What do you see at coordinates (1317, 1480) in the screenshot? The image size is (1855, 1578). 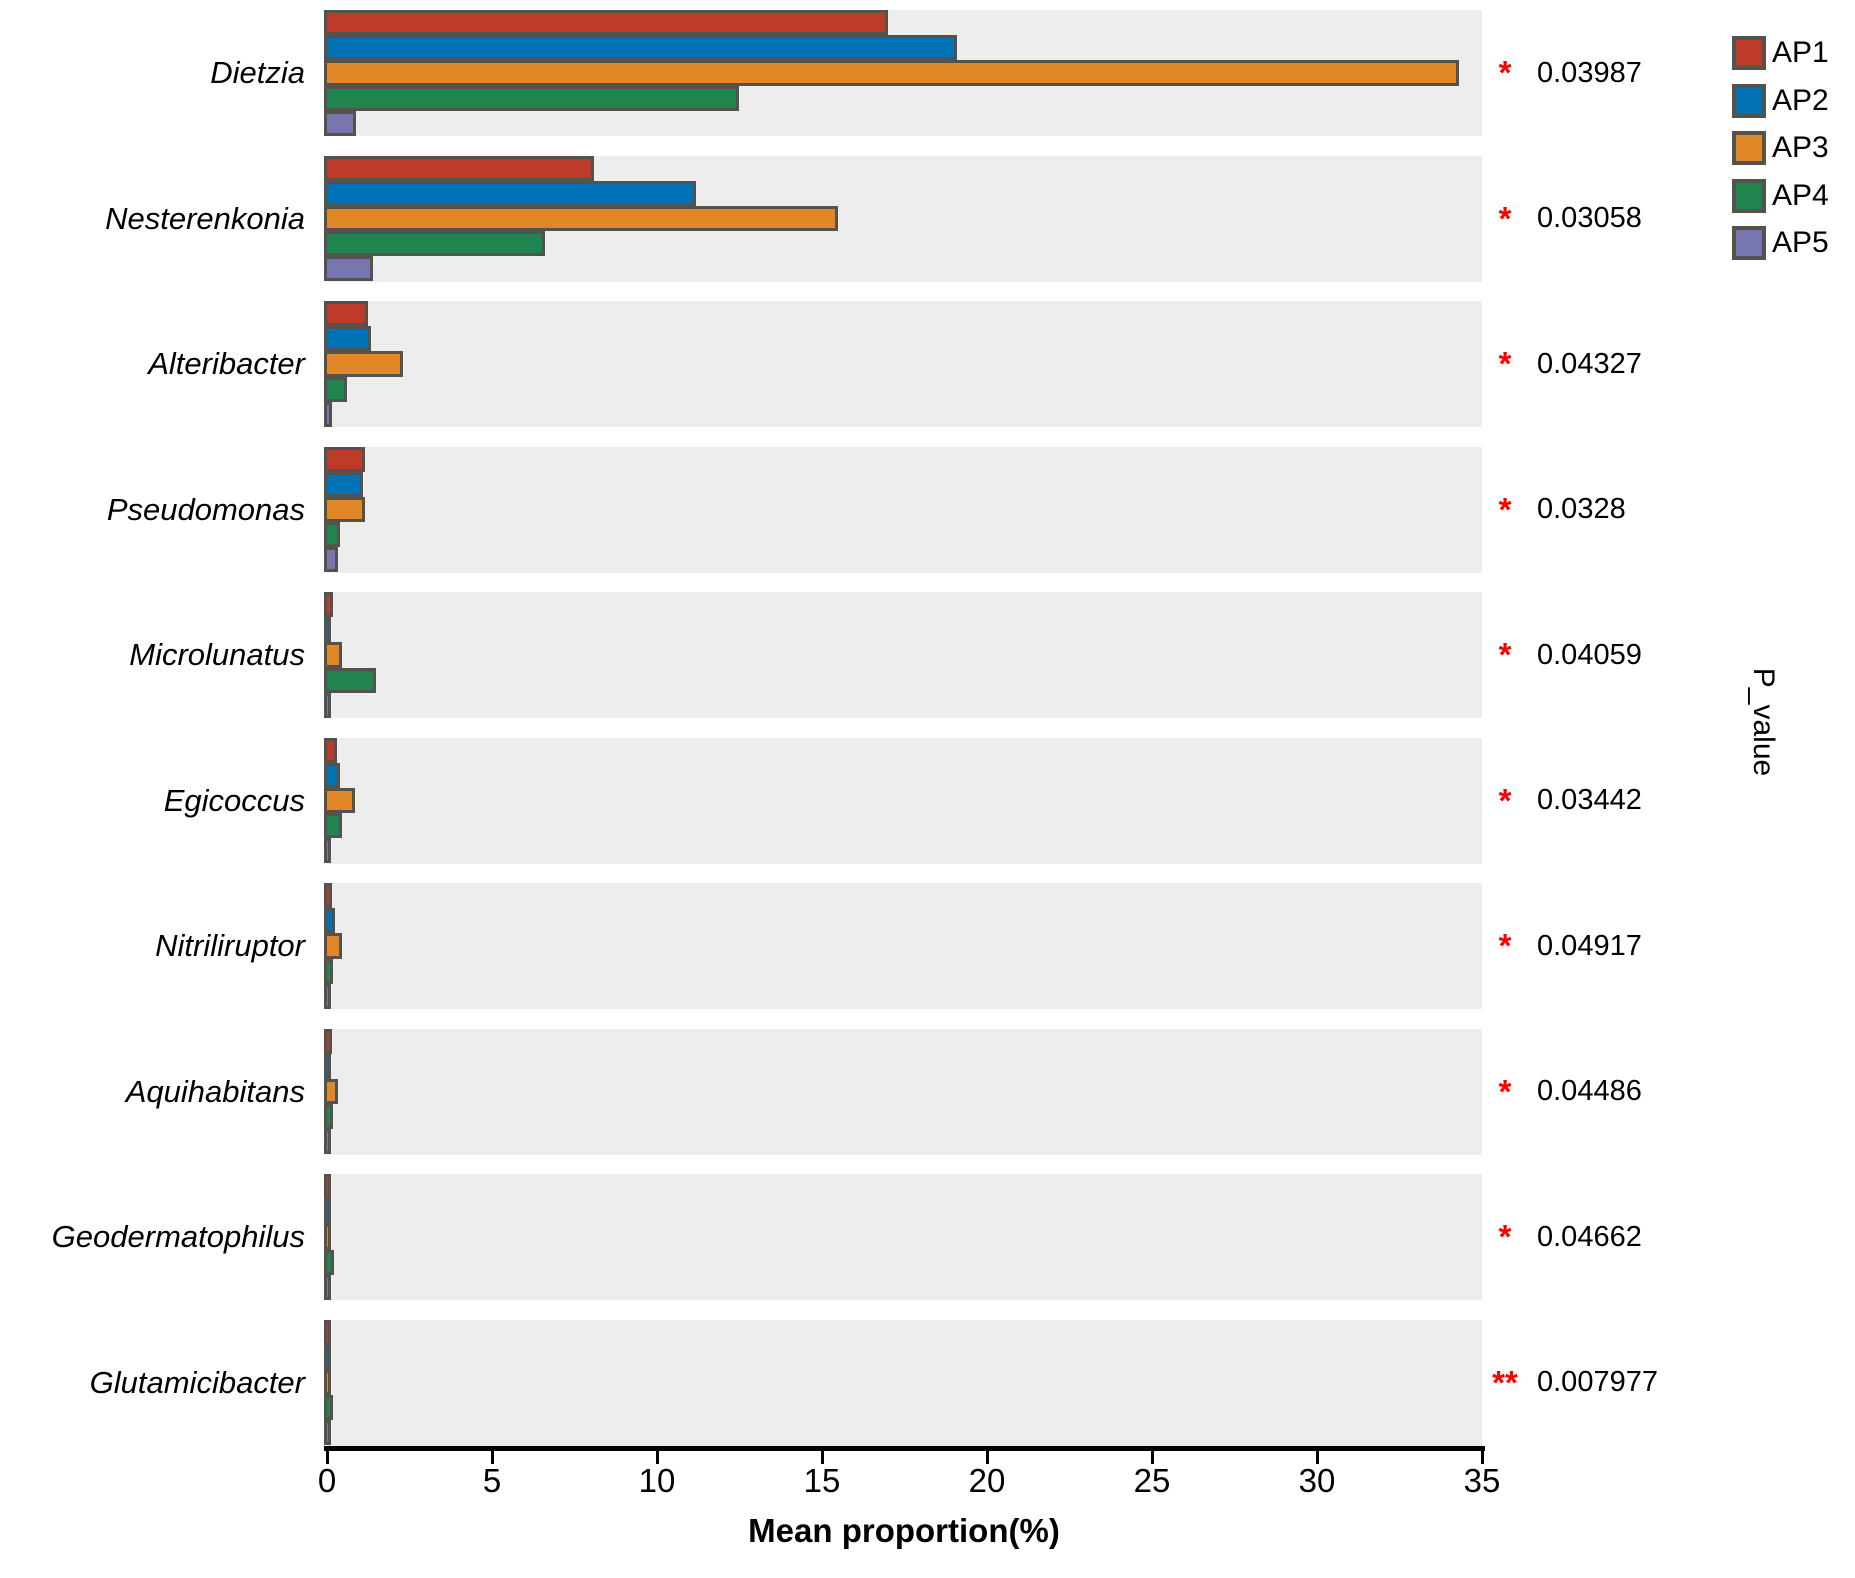 I see `x-axis-tick-label: 30` at bounding box center [1317, 1480].